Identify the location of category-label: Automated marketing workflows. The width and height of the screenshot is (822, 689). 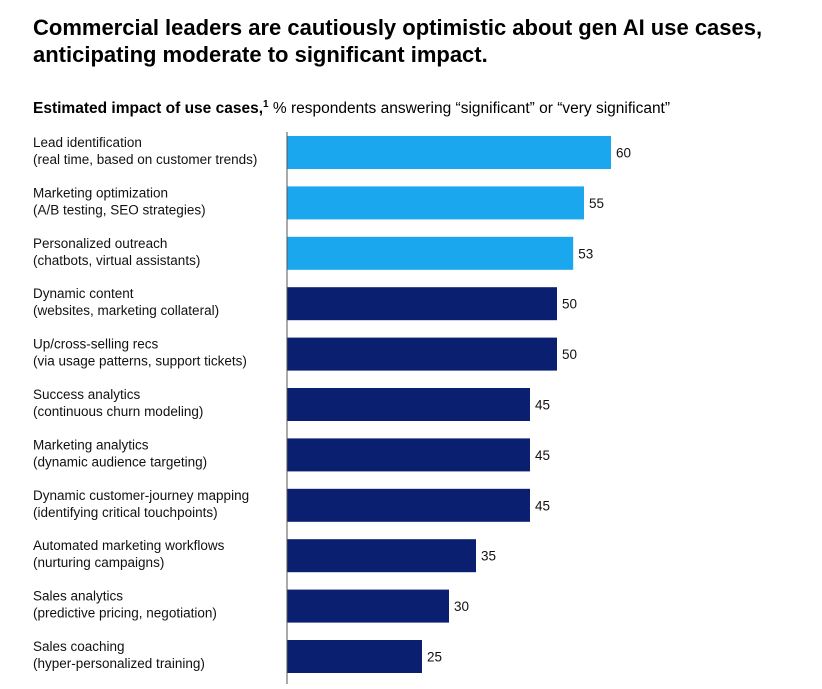
(129, 545).